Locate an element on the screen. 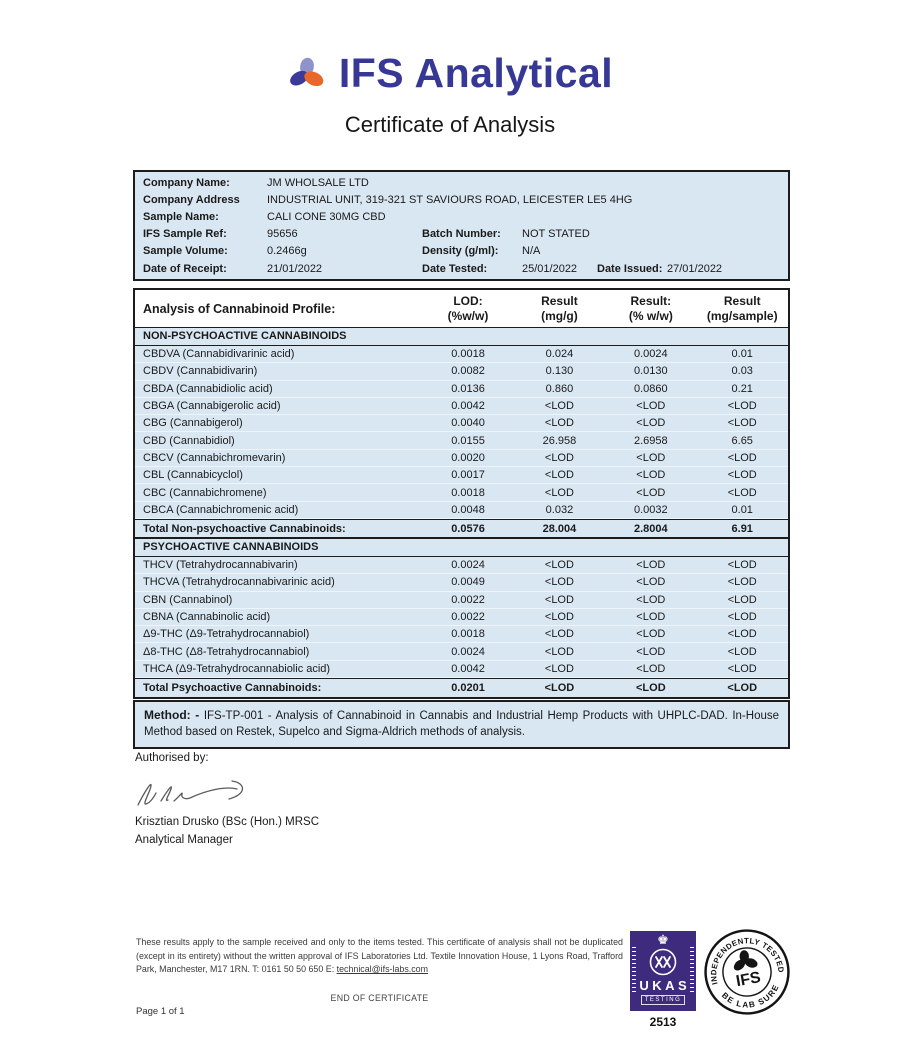 Image resolution: width=900 pixels, height=1050 pixels. info-value: 0.2466g is located at coordinates (287, 251).